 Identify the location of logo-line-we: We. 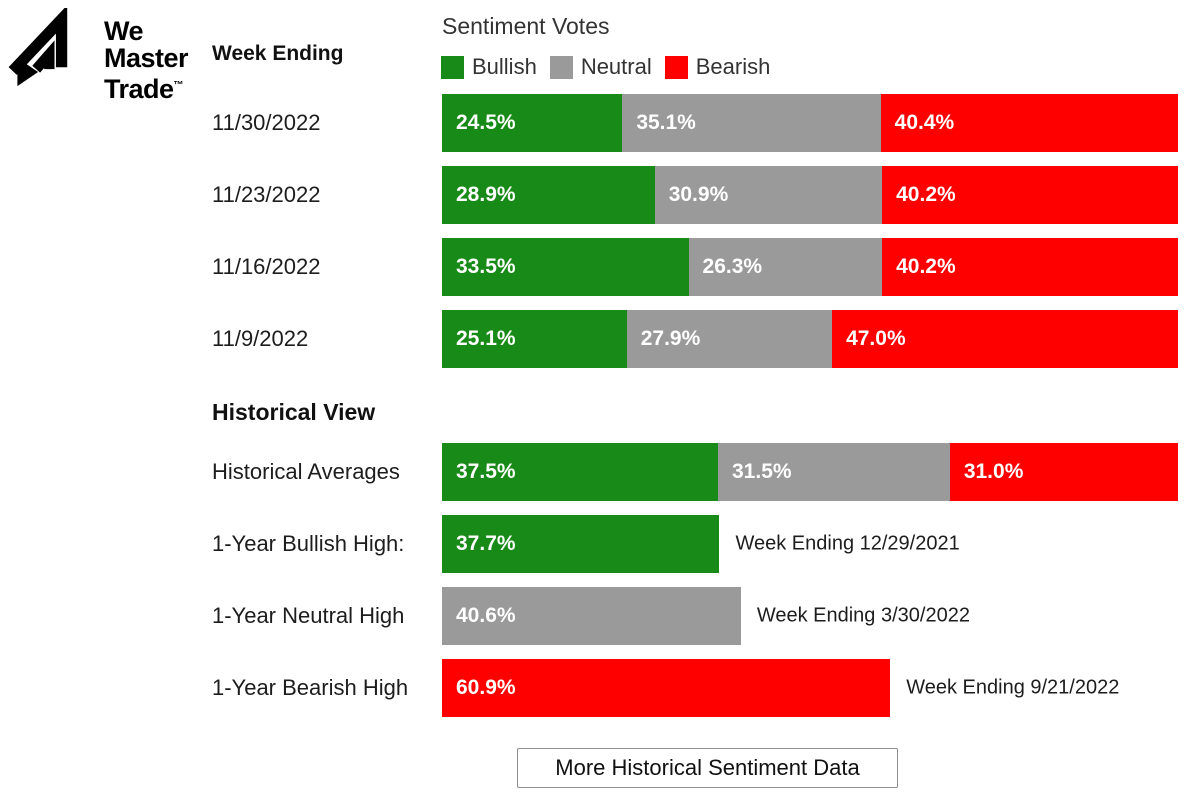
(124, 31).